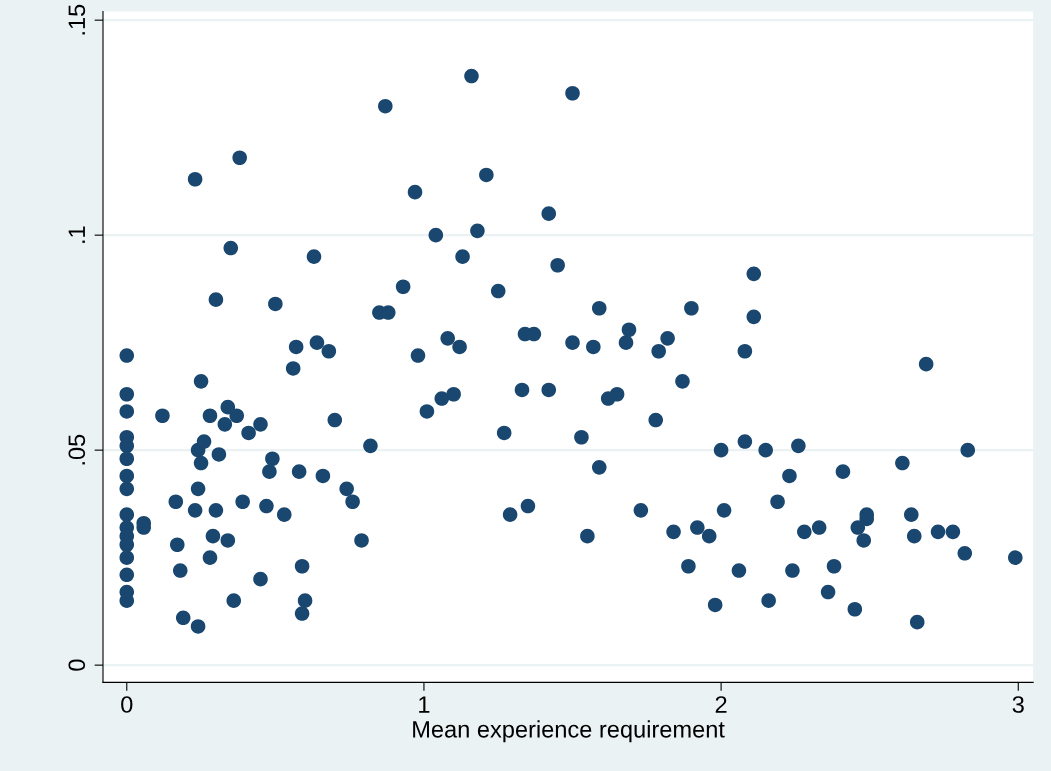  Describe the element at coordinates (424, 704) in the screenshot. I see `x-tick-label: 1` at that location.